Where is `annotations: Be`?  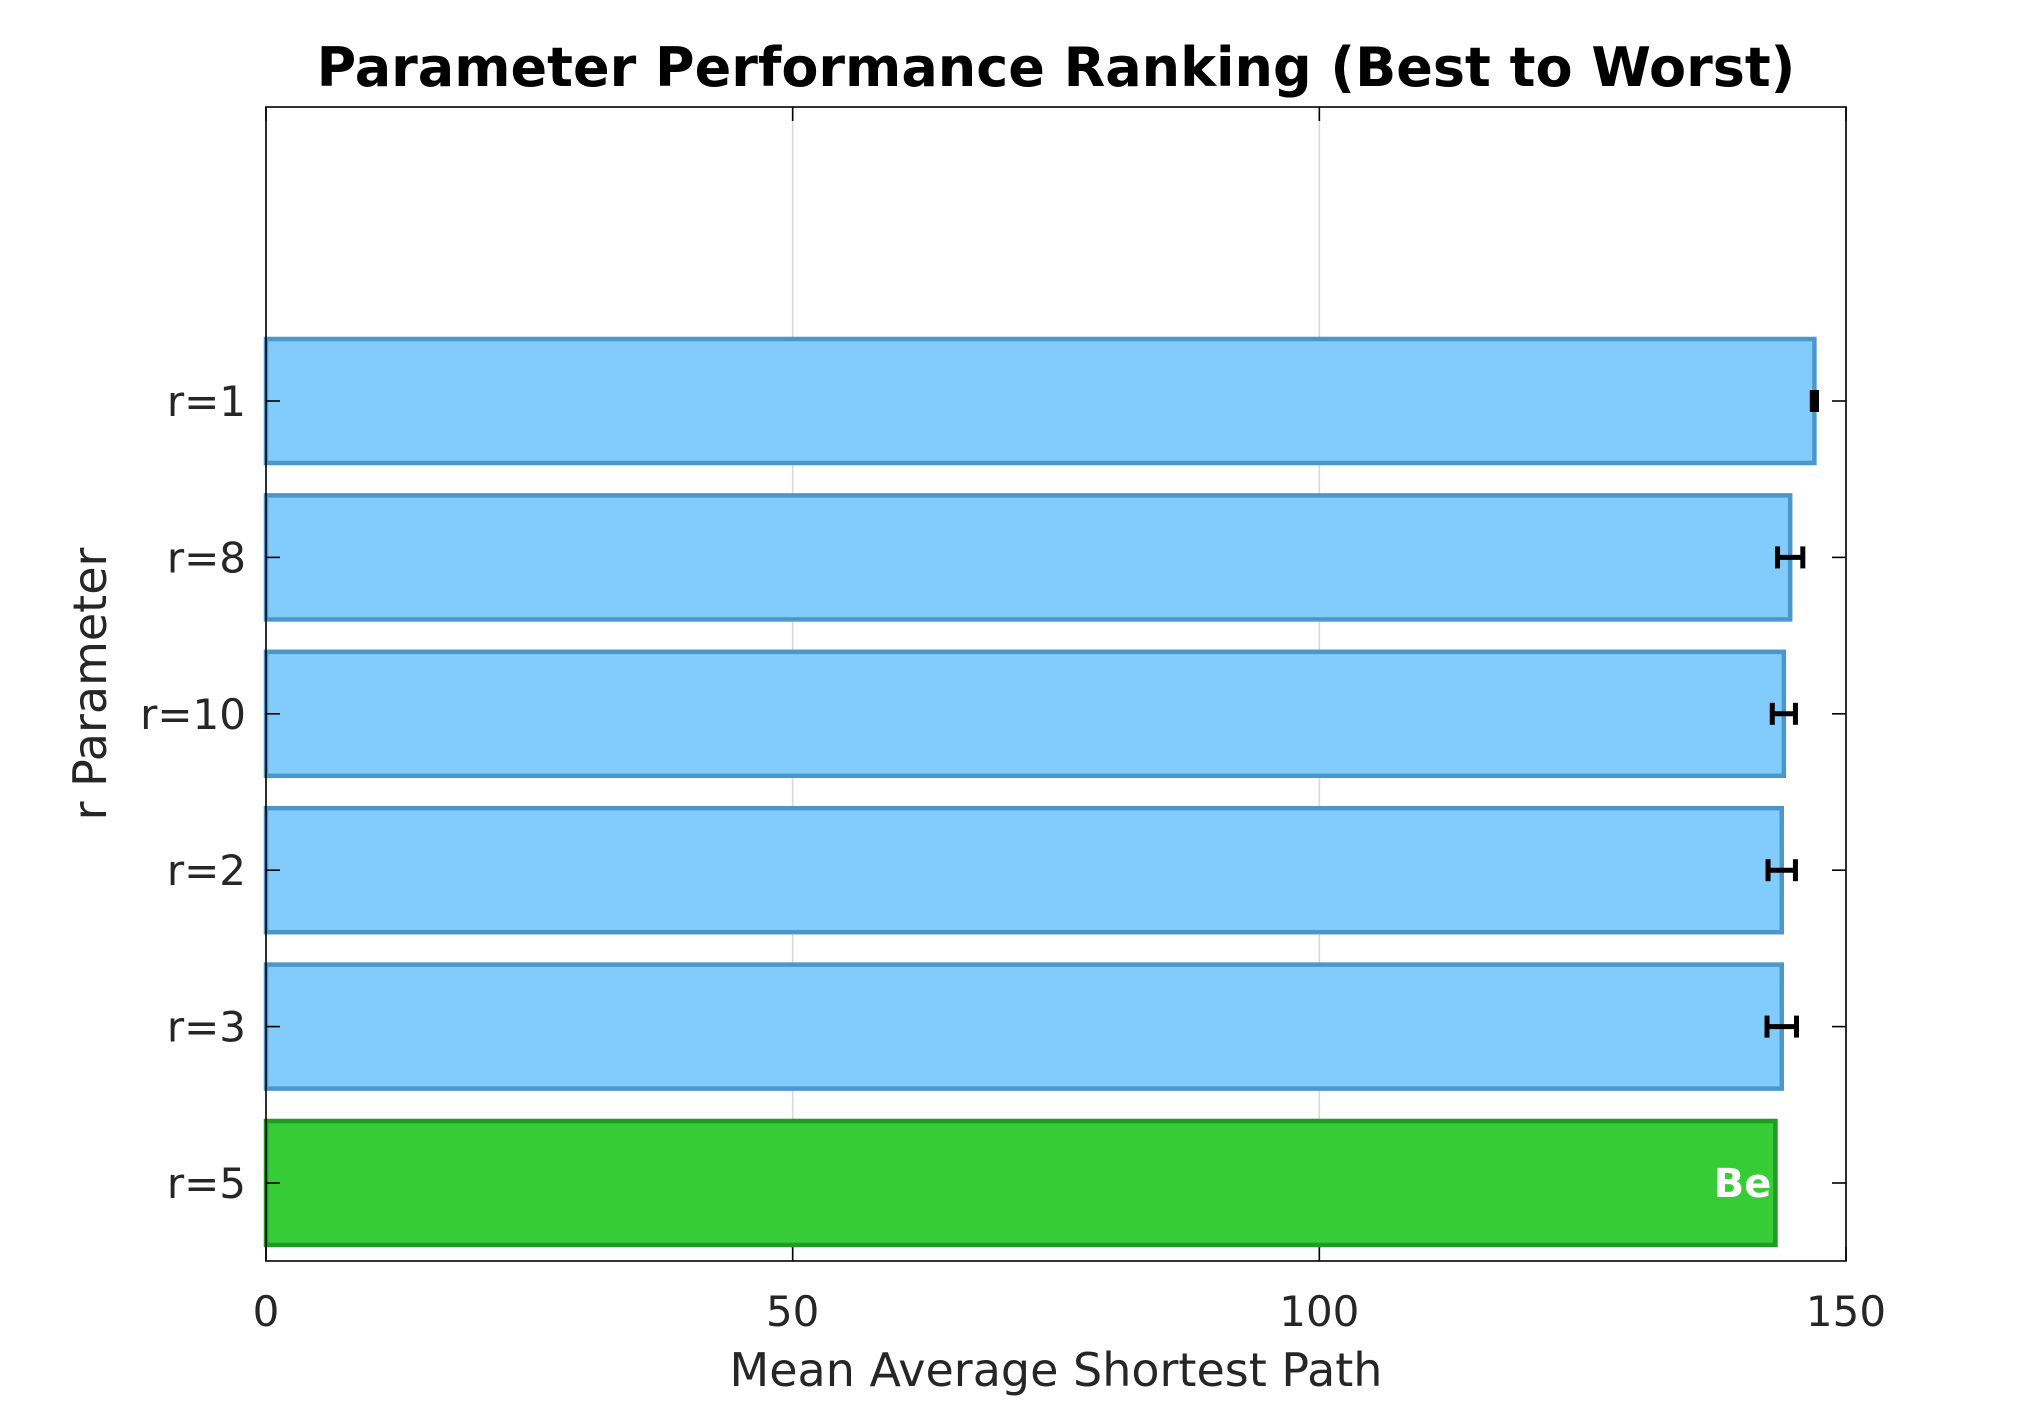 annotations: Be is located at coordinates (1743, 1184).